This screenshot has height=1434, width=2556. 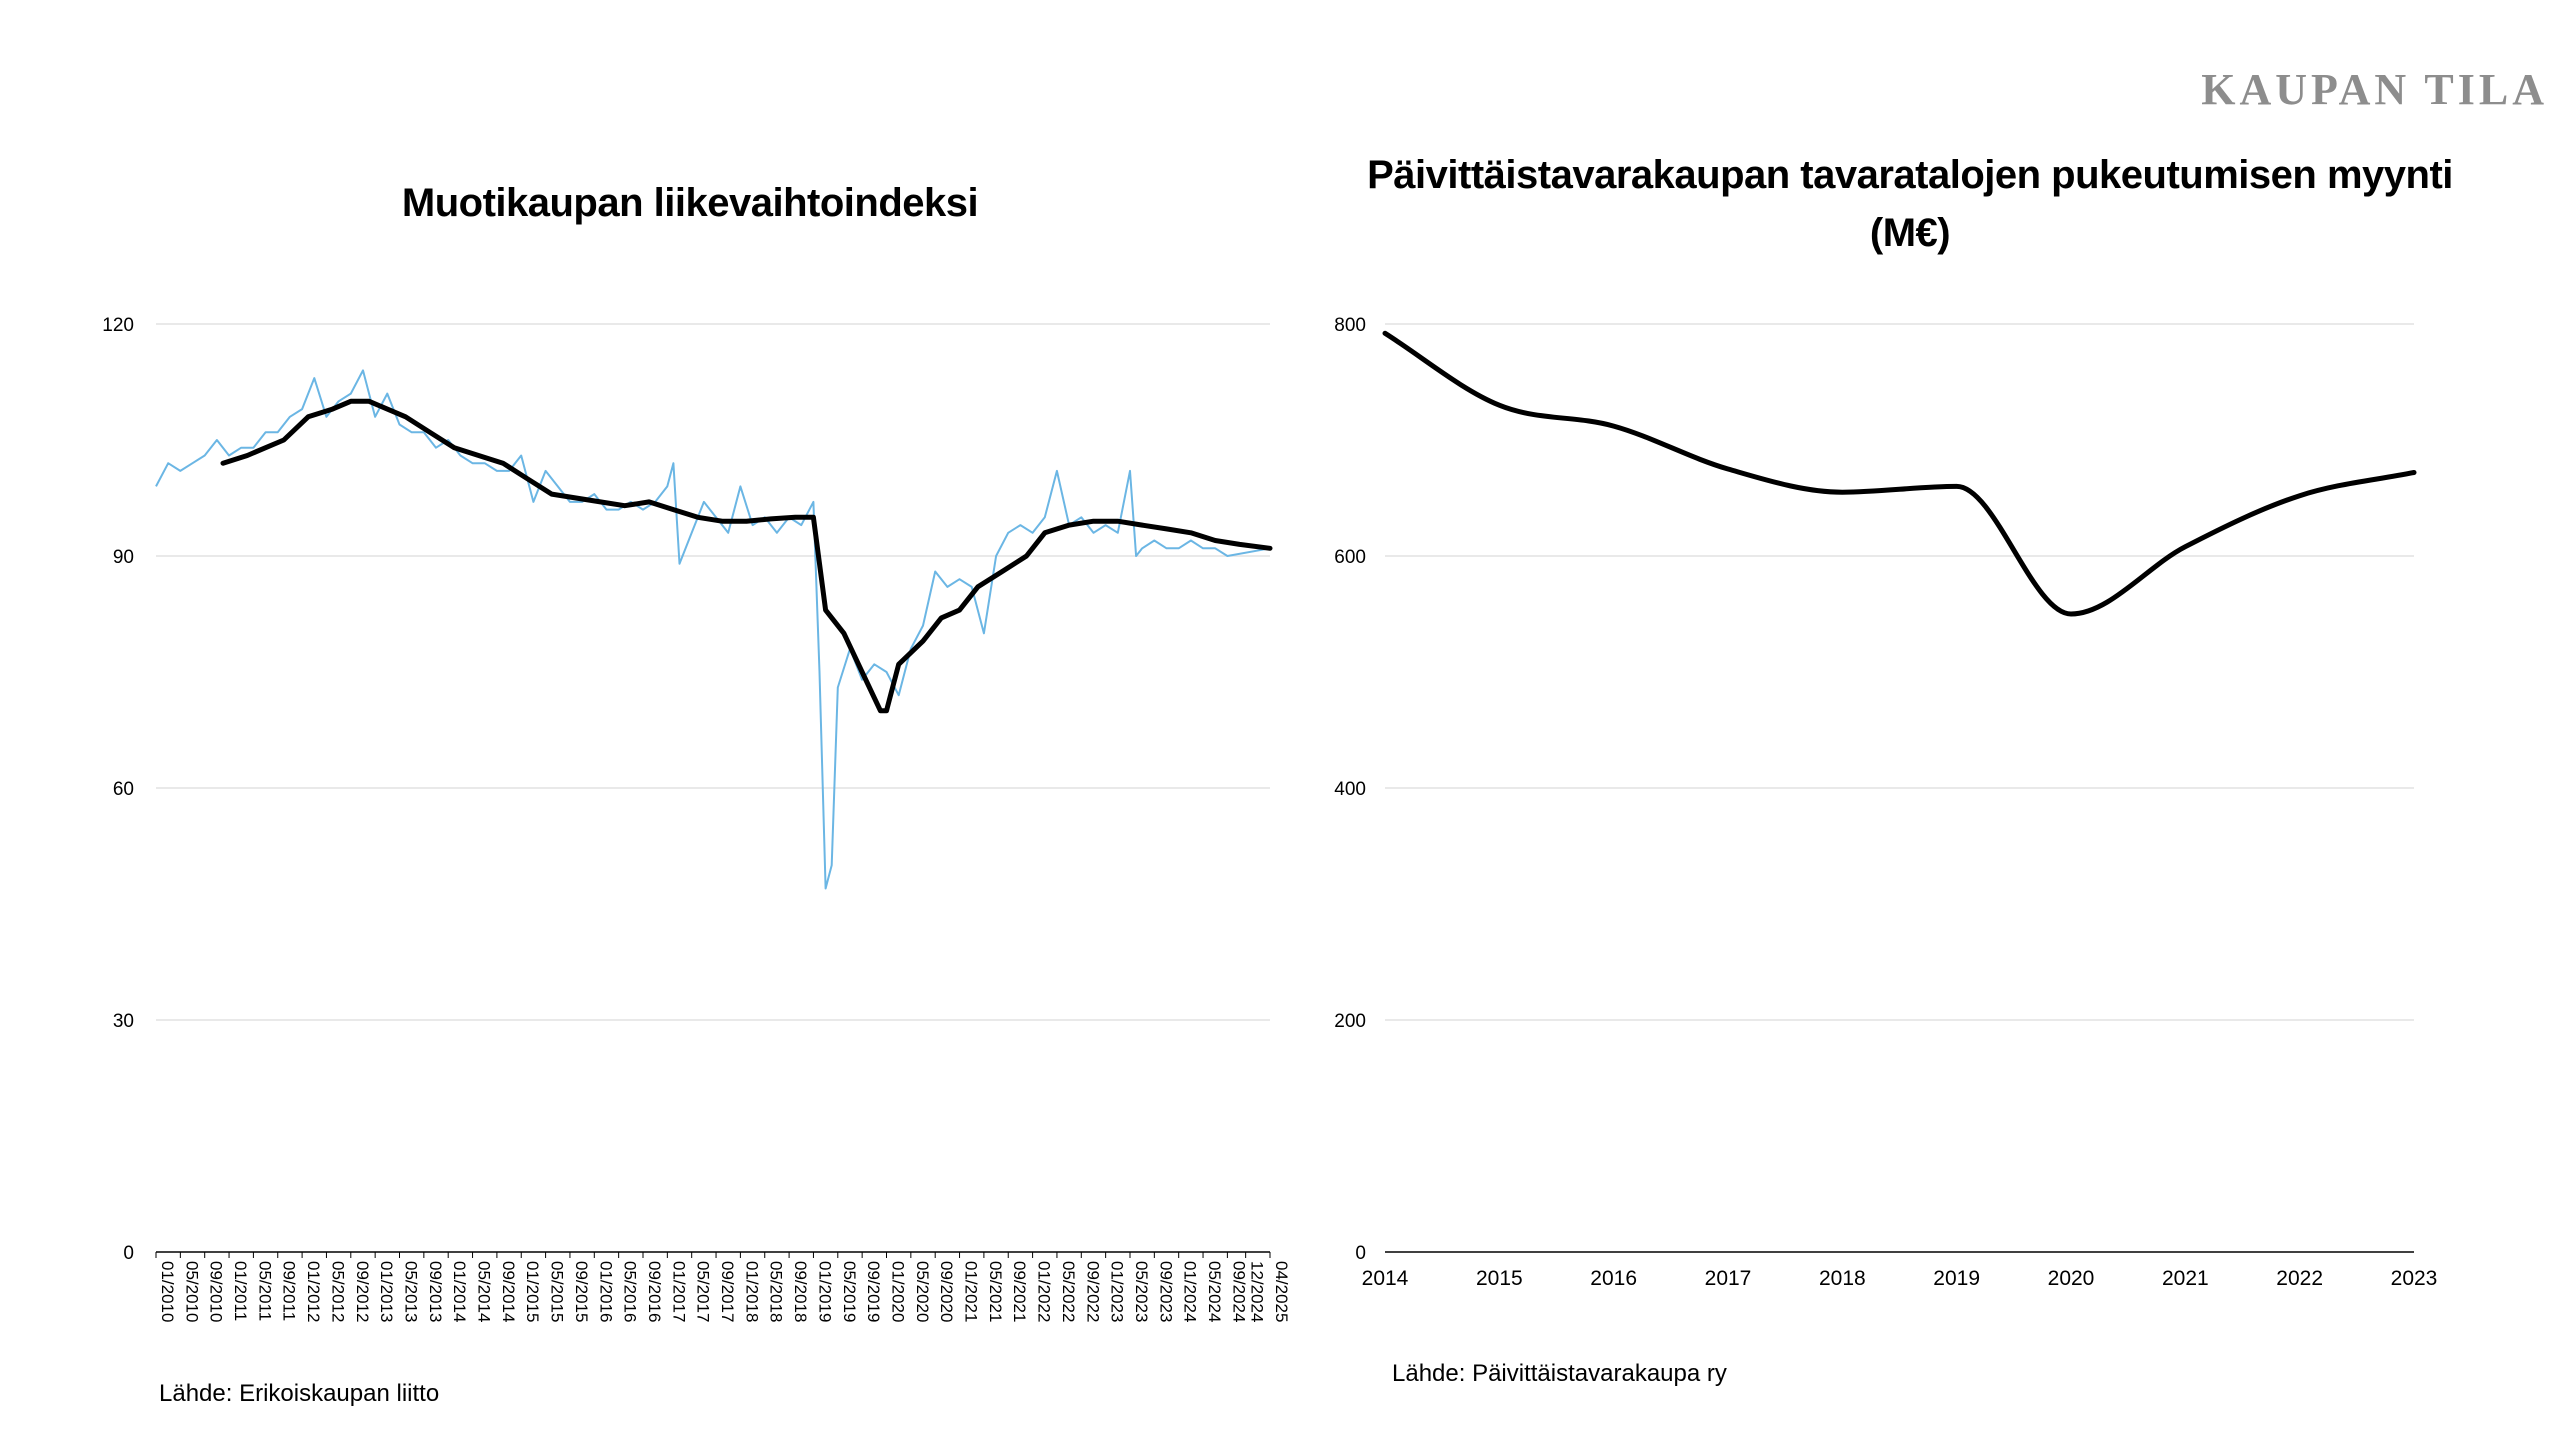 What do you see at coordinates (1956, 1278) in the screenshot?
I see `right-x-tick-label: 2019` at bounding box center [1956, 1278].